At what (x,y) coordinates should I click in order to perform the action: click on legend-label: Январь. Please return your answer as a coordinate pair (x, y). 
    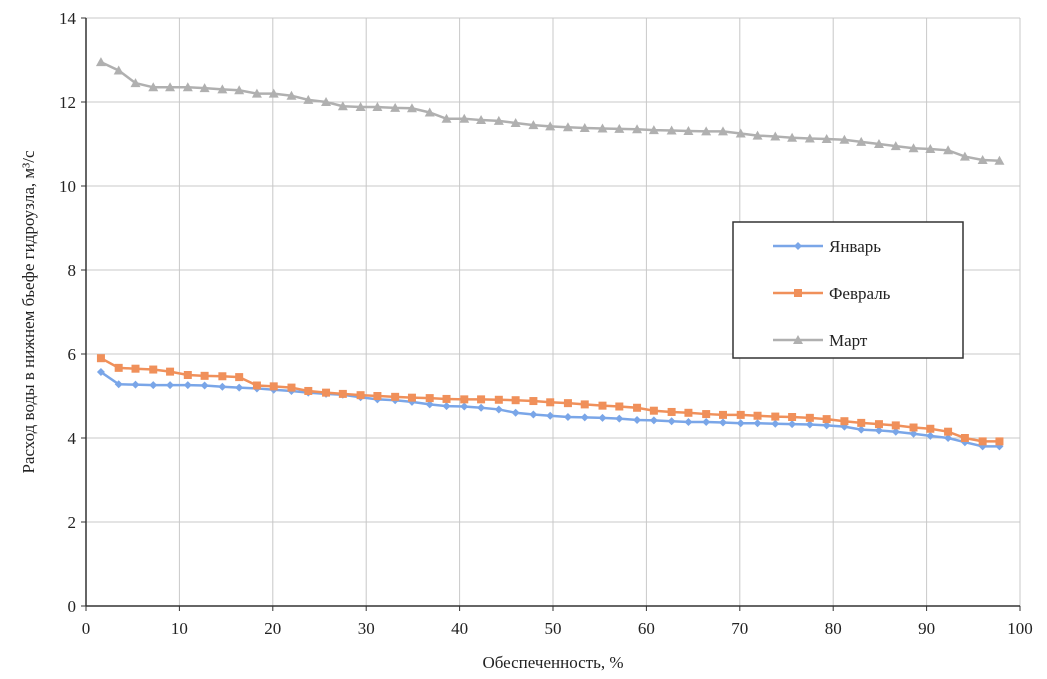
    Looking at the image, I should click on (855, 246).